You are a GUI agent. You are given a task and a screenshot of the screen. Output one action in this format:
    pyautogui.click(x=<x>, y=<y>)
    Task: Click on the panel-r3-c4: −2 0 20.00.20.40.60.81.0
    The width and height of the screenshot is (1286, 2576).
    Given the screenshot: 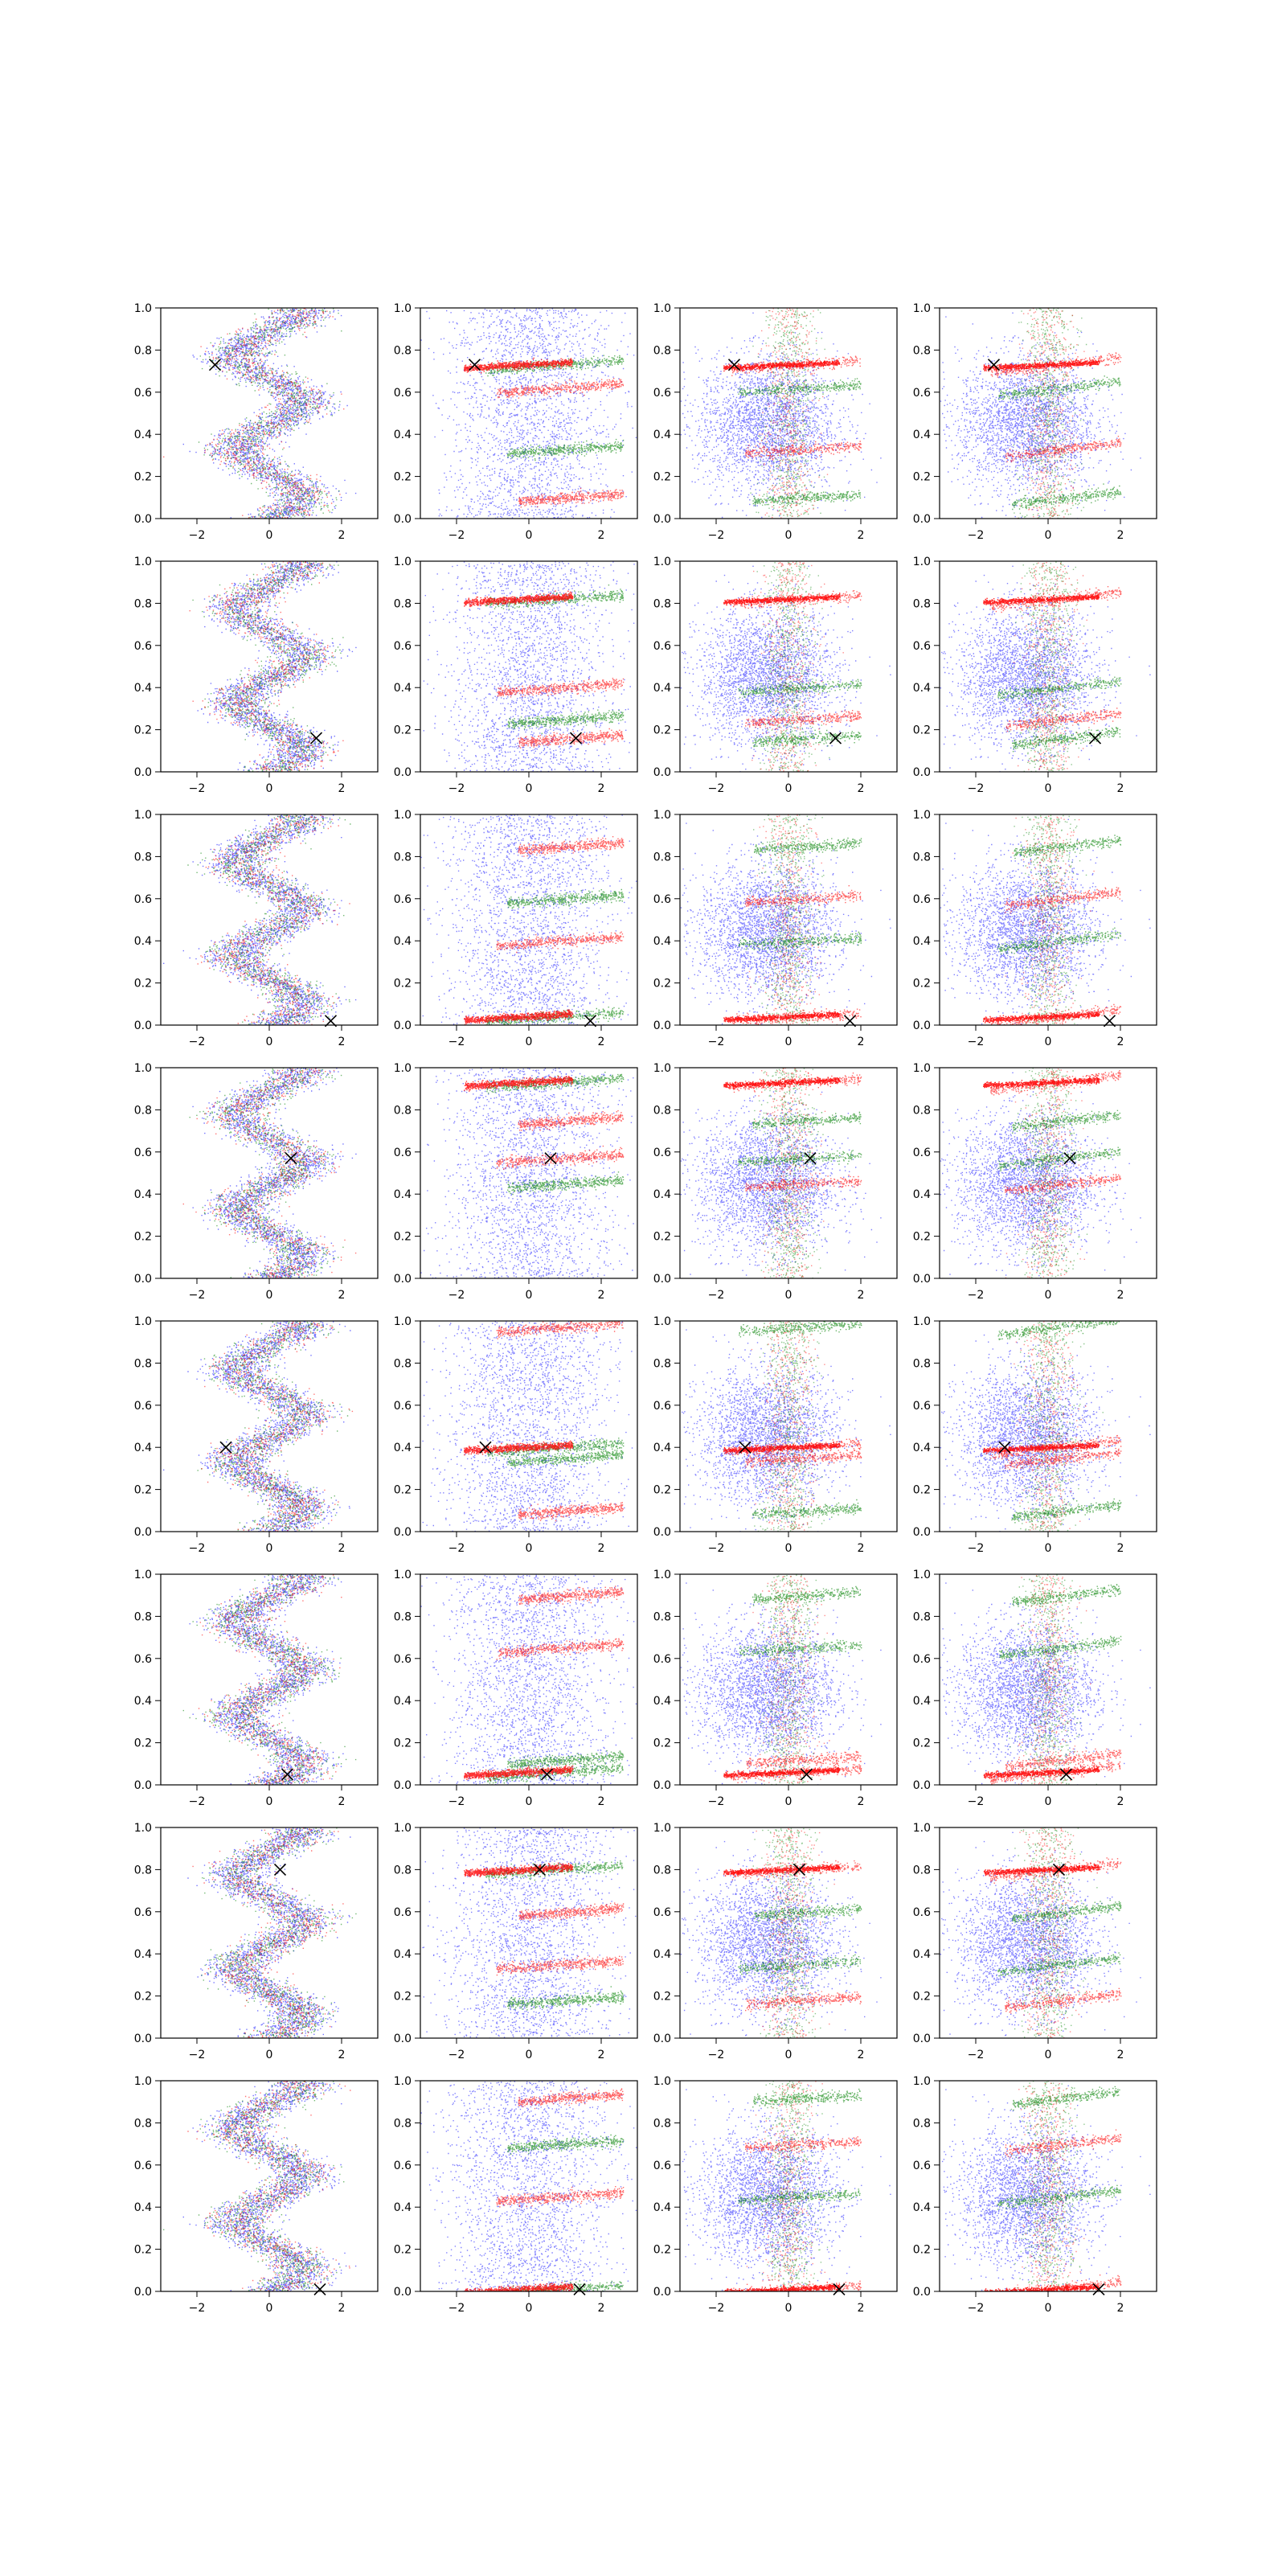 What is the action you would take?
    pyautogui.click(x=1035, y=929)
    